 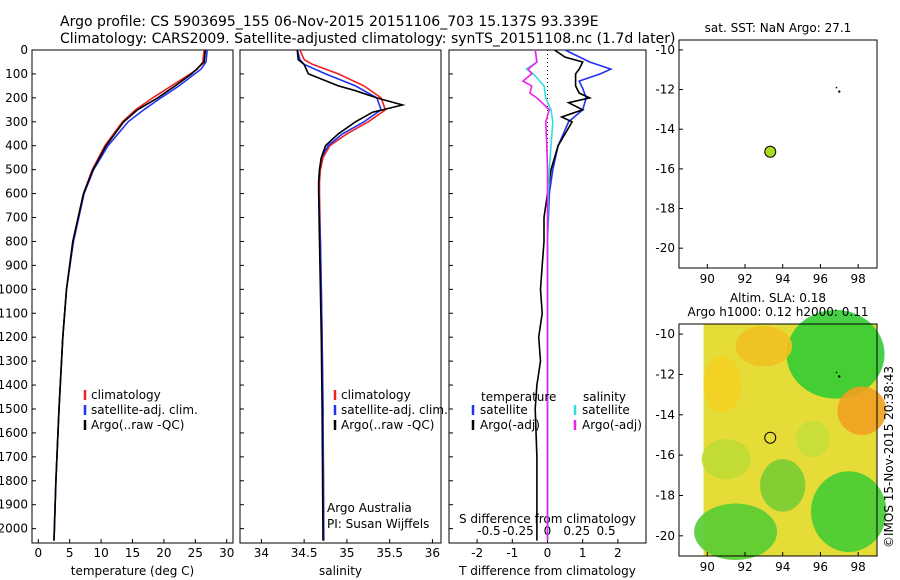 What do you see at coordinates (778, 28) in the screenshot?
I see `sst-map-title: sat. SST: NaN Argo: 27.1` at bounding box center [778, 28].